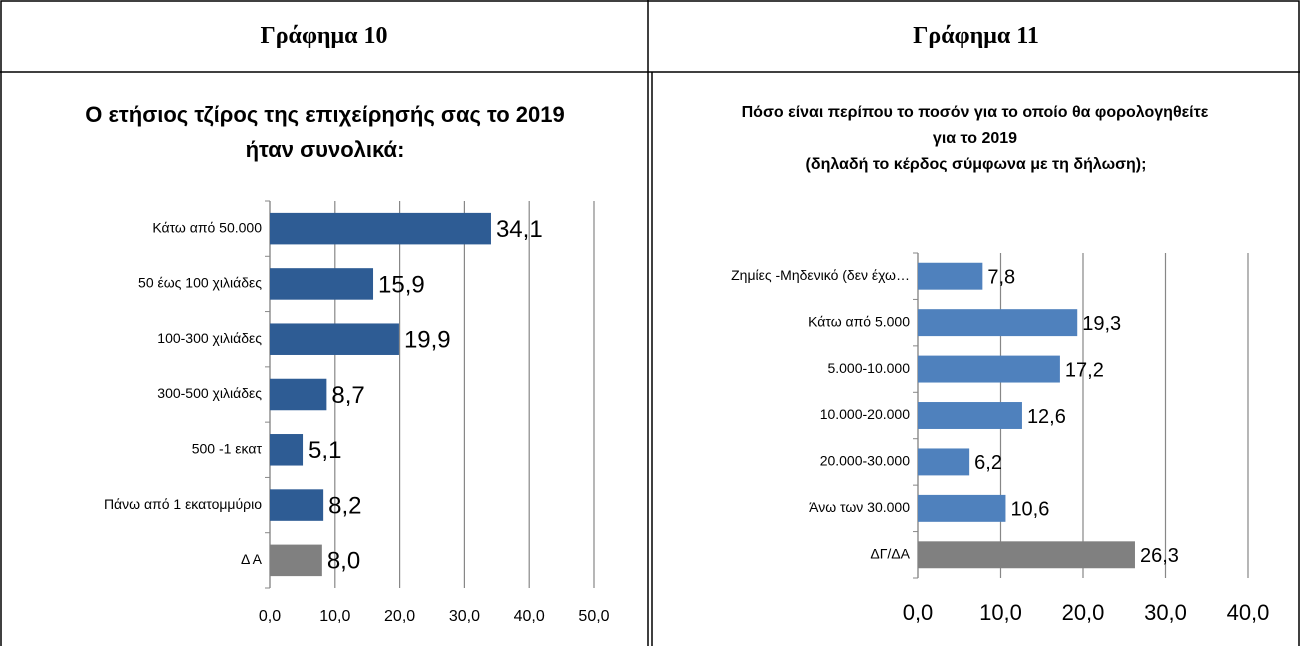 This screenshot has height=646, width=1300. What do you see at coordinates (227, 448) in the screenshot?
I see `y-tick-label: 500 -1 εκατ` at bounding box center [227, 448].